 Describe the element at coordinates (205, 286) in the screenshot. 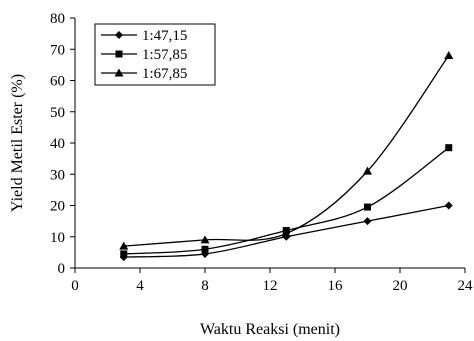

I see `x-tick-label: 8` at that location.